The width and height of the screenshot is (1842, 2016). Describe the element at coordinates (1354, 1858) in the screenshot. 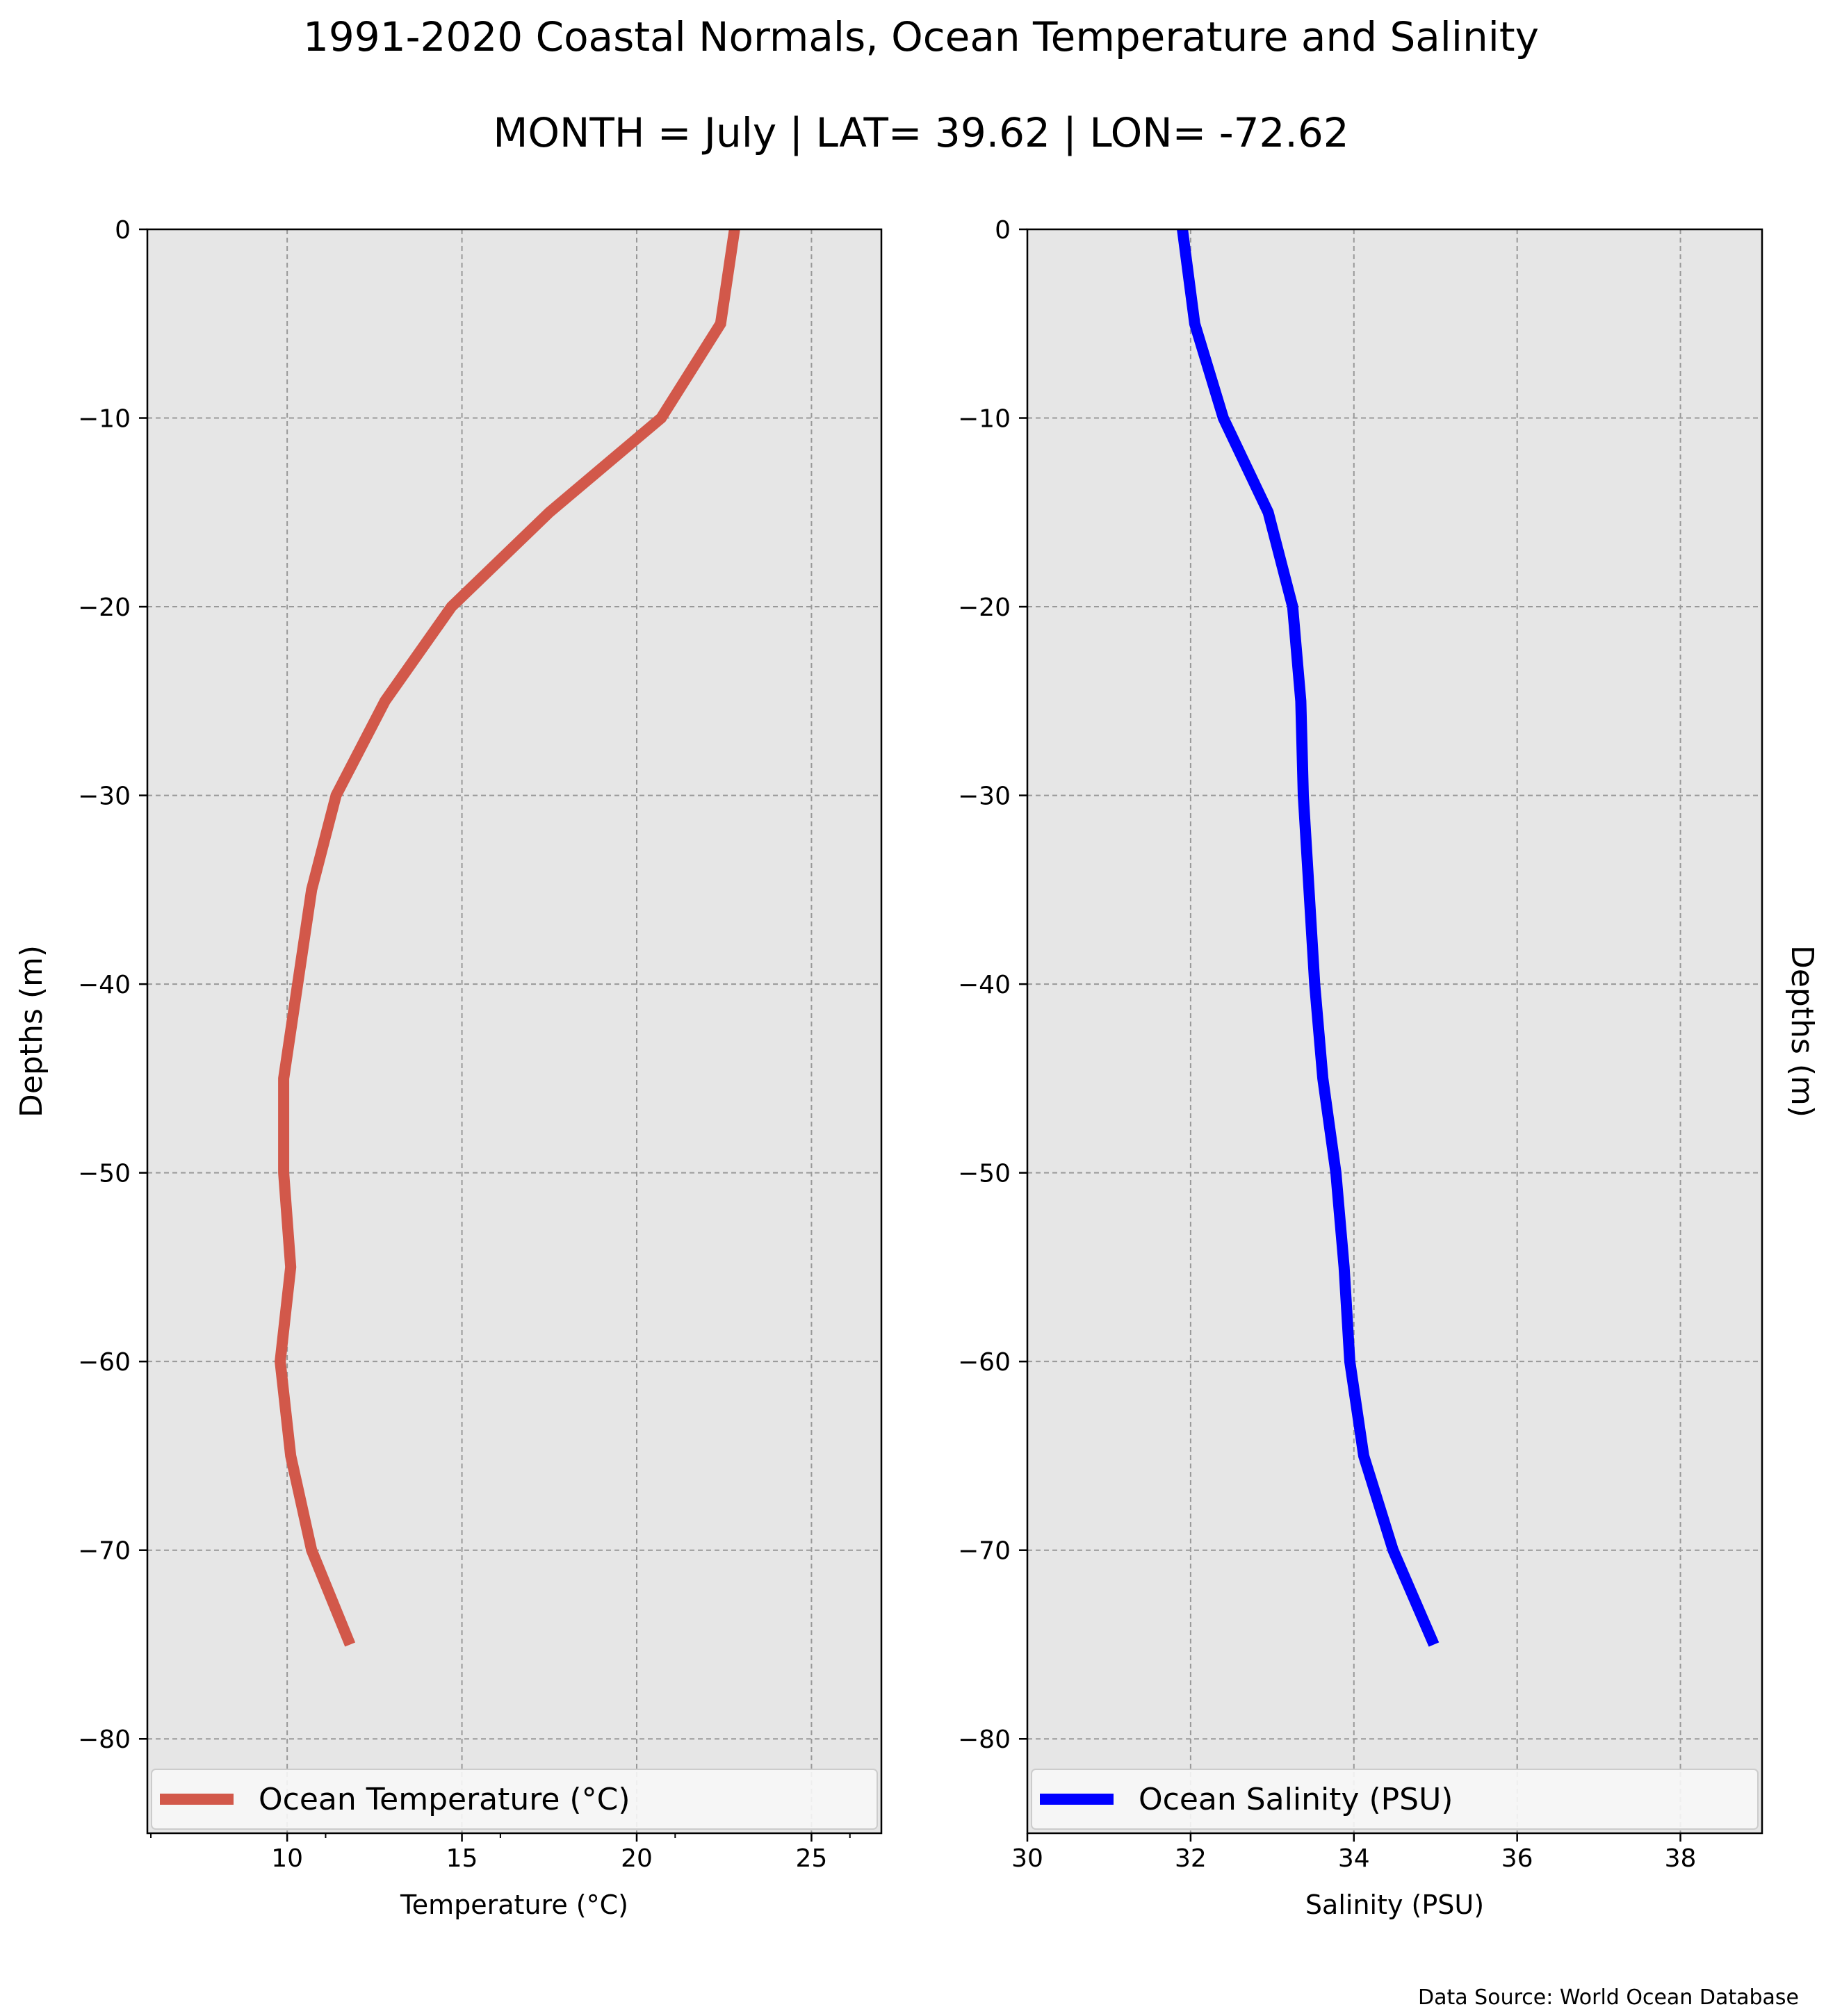

I see `x-tick-label: 34` at that location.